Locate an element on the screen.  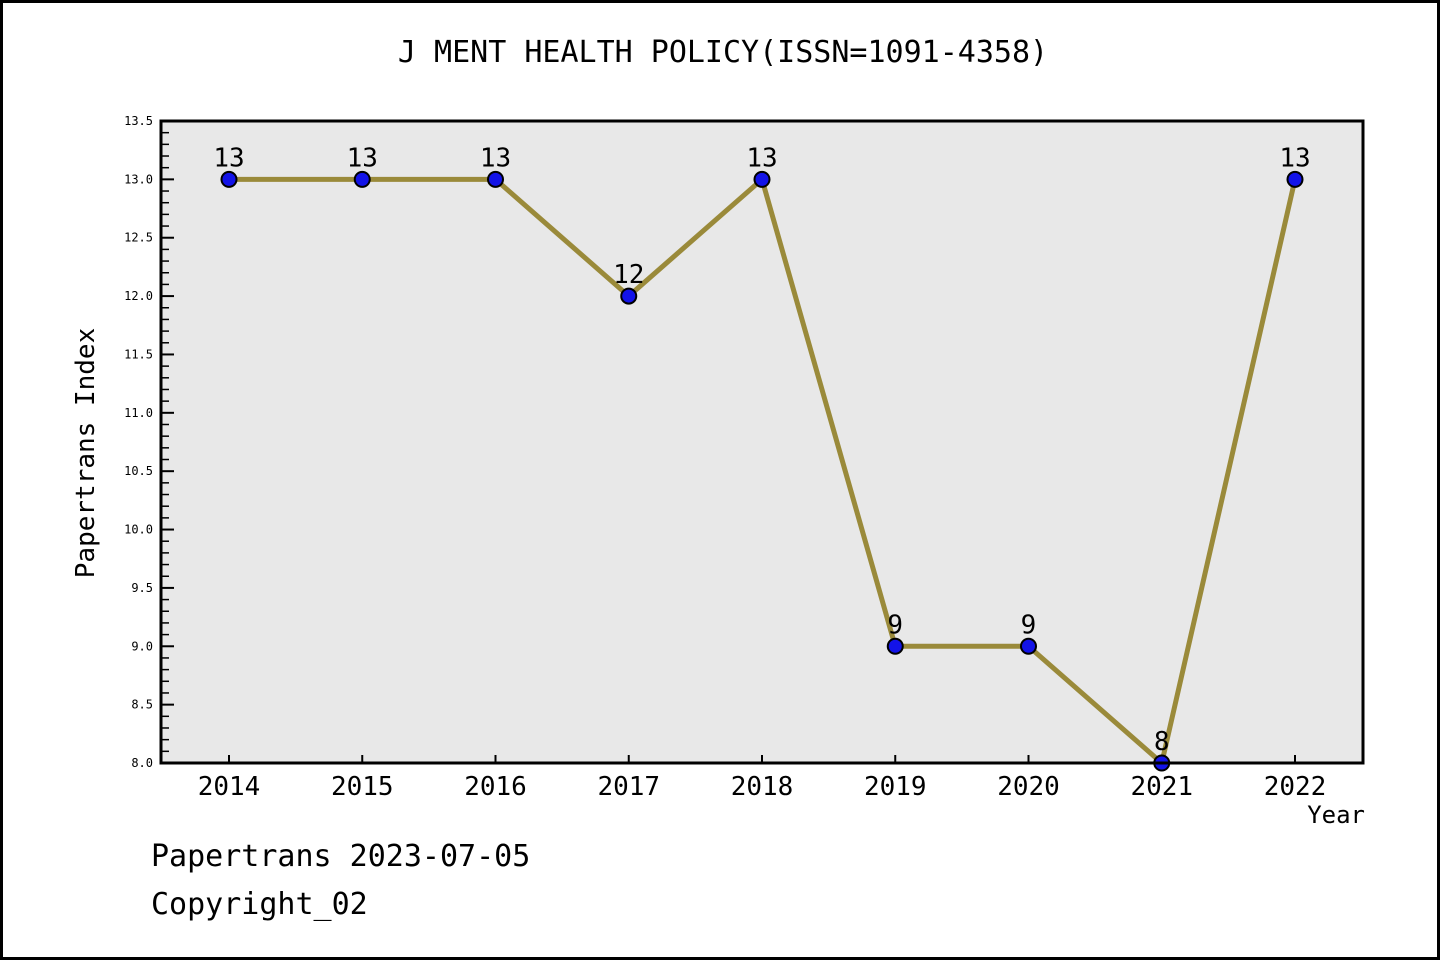
y-tick-label: 13.5 is located at coordinates (138, 121).